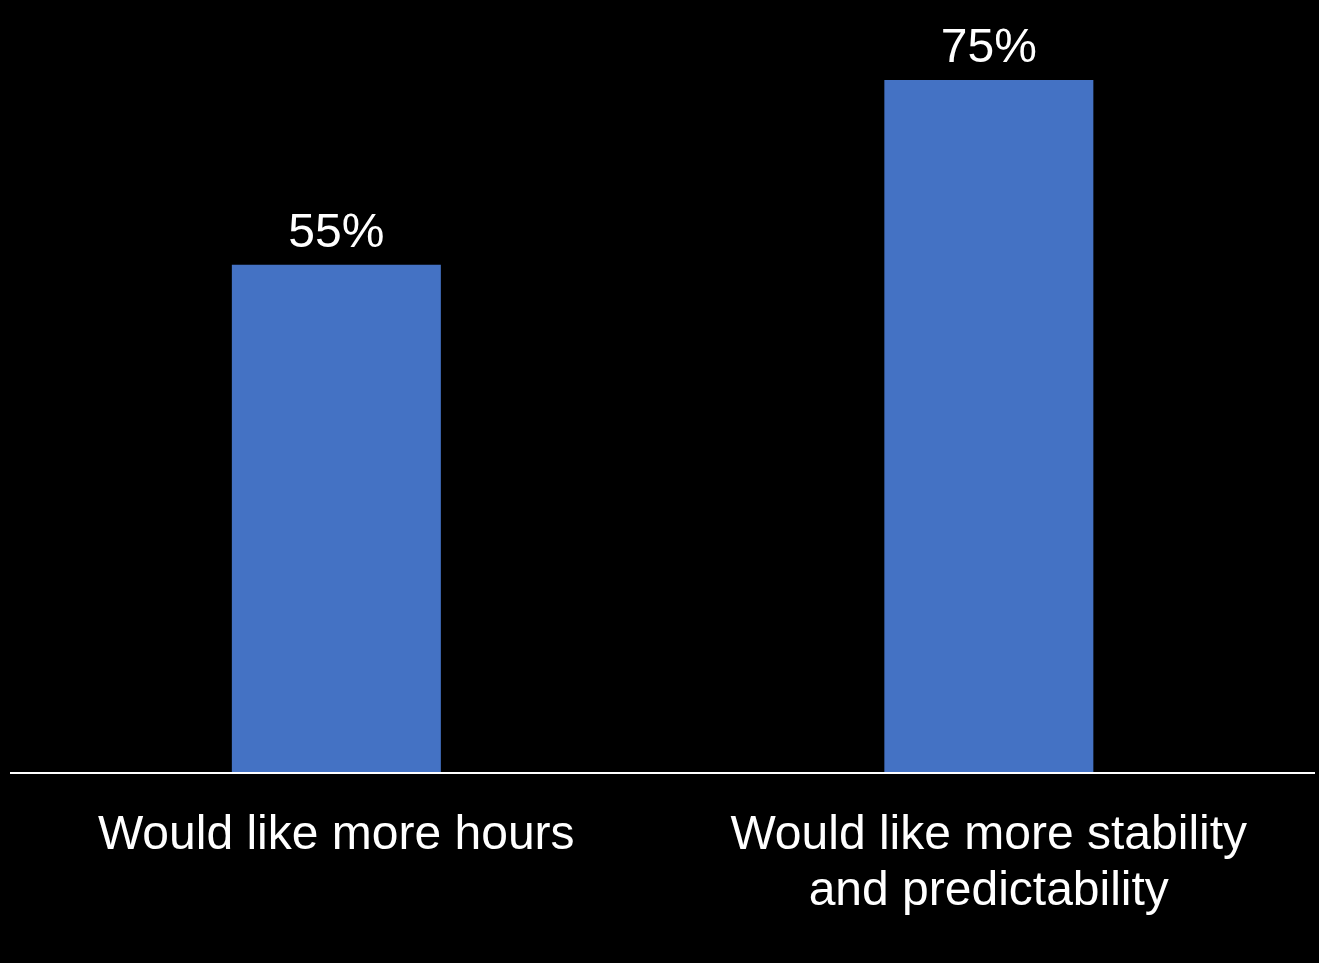 This screenshot has height=963, width=1319. What do you see at coordinates (989, 860) in the screenshot?
I see `x-tick-label: Would like more stability and predictability` at bounding box center [989, 860].